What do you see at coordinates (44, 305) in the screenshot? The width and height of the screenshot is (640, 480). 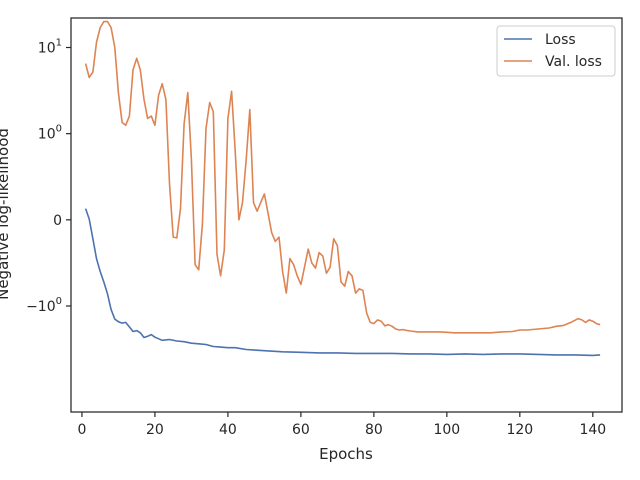 I see `y-tick-label: −100` at bounding box center [44, 305].